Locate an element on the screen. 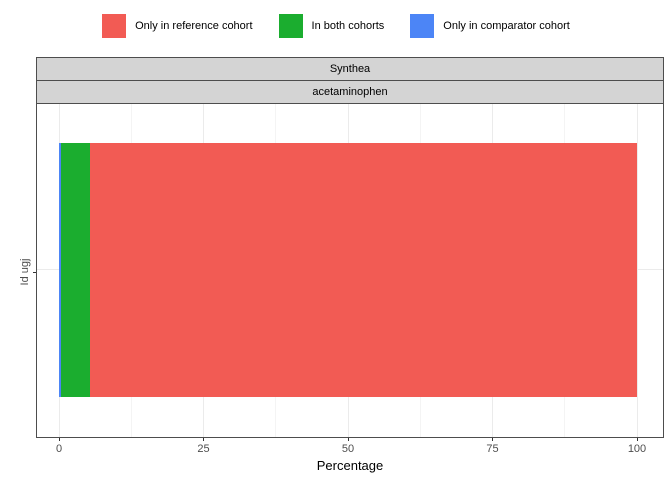  legend-item-label: Only in comparator cohort is located at coordinates (506, 26).